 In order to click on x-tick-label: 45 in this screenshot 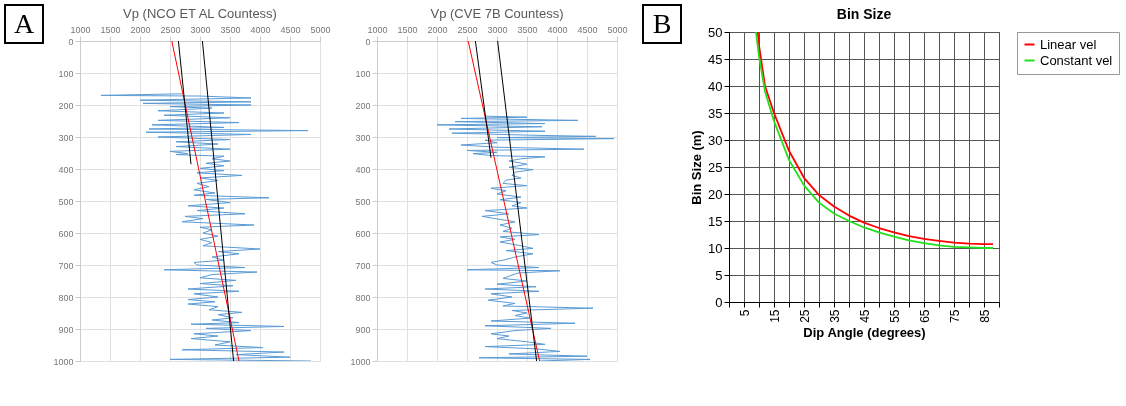, I will do `click(864, 316)`.